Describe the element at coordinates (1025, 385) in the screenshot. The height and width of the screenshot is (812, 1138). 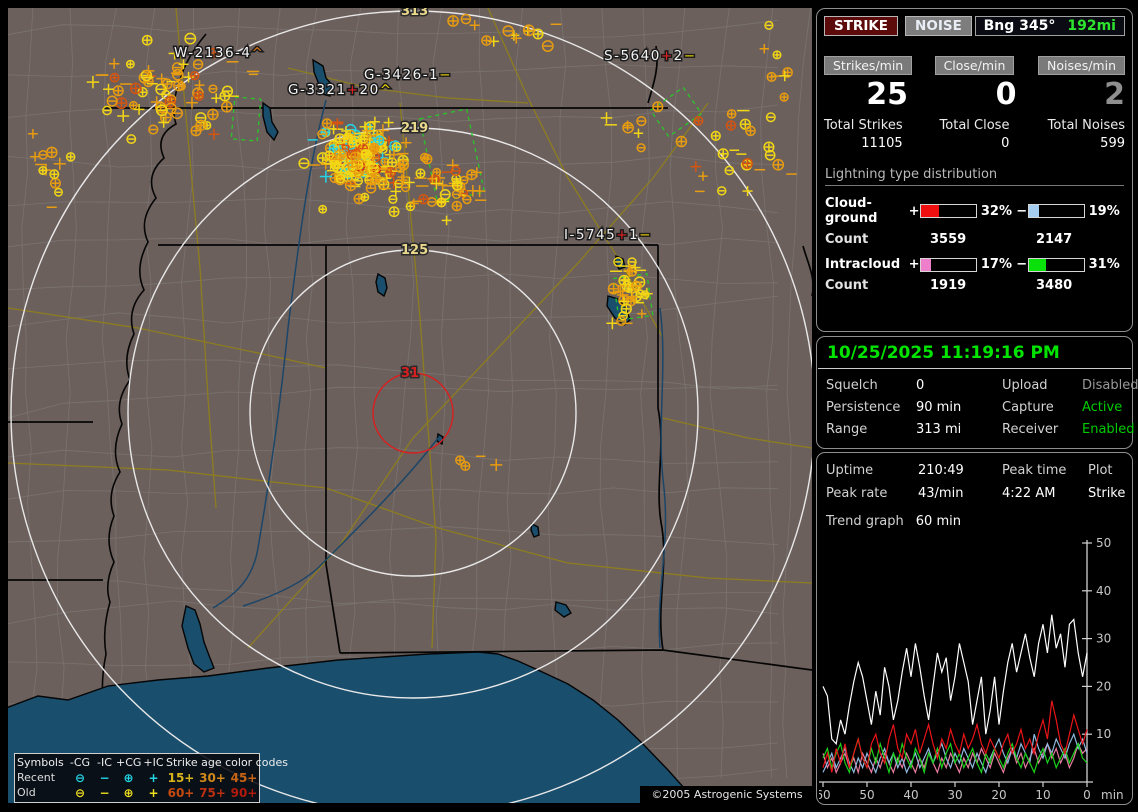
I see `upload-label: Upload` at that location.